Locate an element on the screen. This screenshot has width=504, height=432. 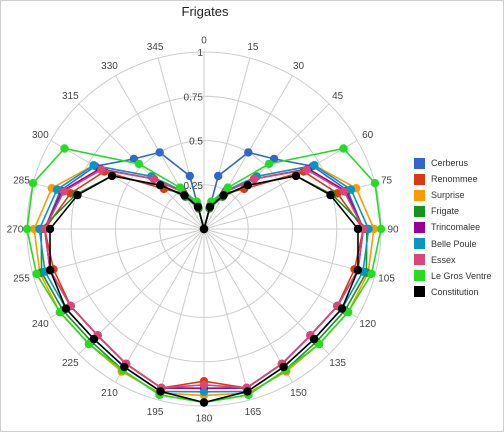
angle-tick-label: 270 is located at coordinates (15, 230).